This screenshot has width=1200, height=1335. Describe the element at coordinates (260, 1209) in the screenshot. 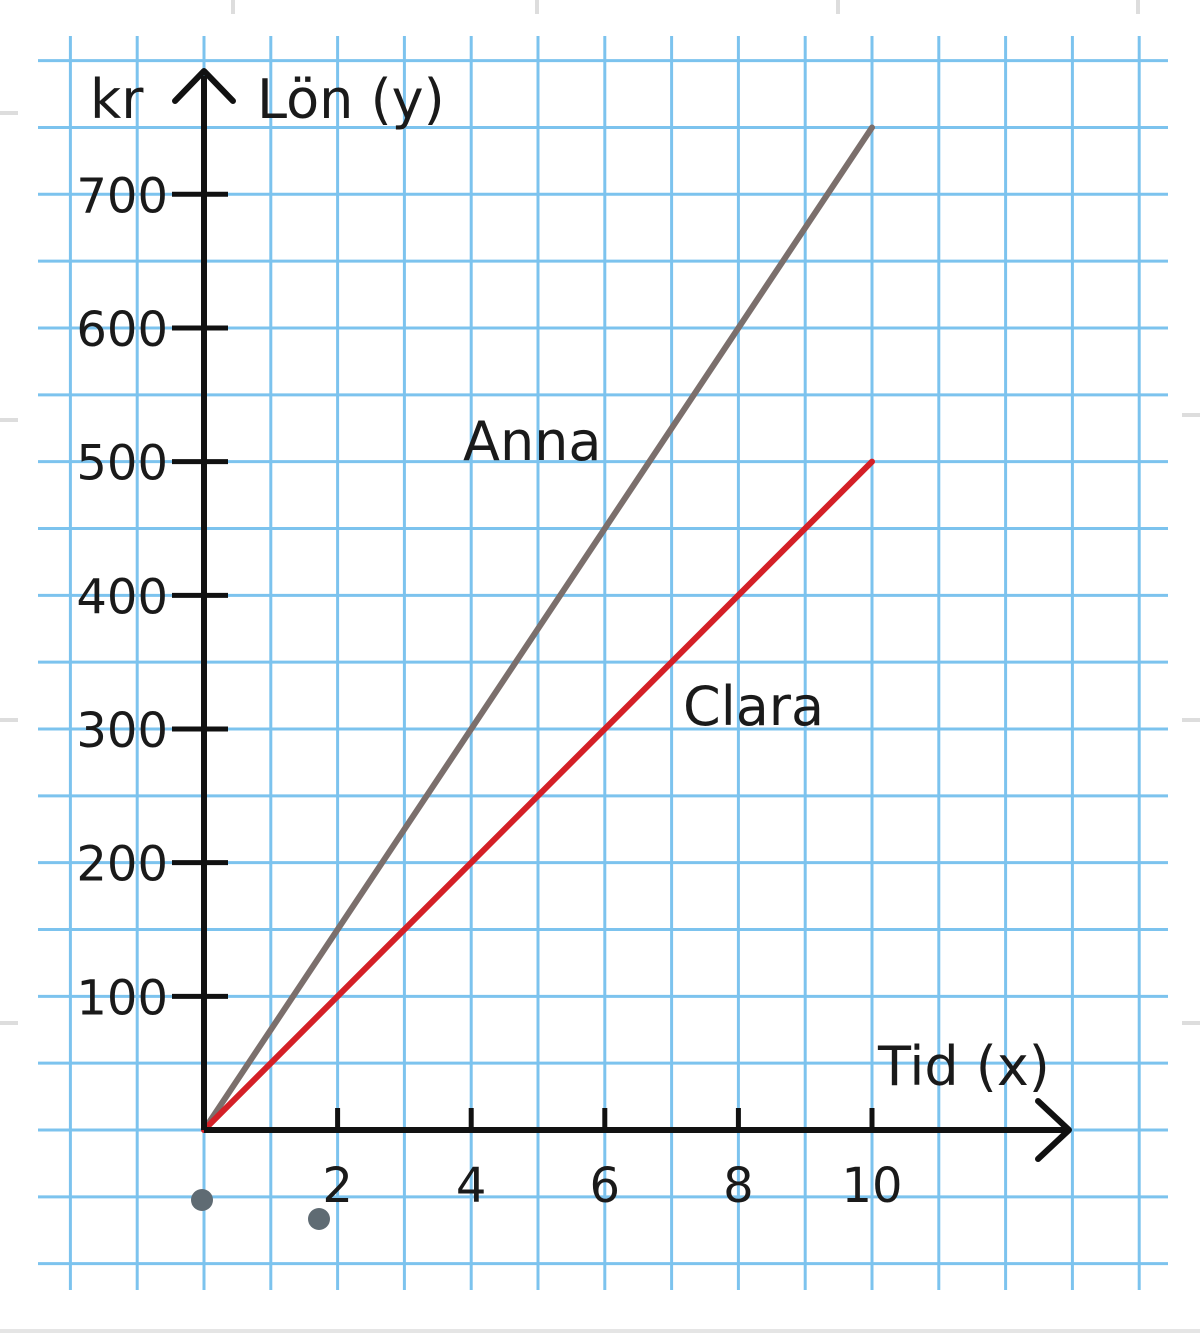

I see `handles` at that location.